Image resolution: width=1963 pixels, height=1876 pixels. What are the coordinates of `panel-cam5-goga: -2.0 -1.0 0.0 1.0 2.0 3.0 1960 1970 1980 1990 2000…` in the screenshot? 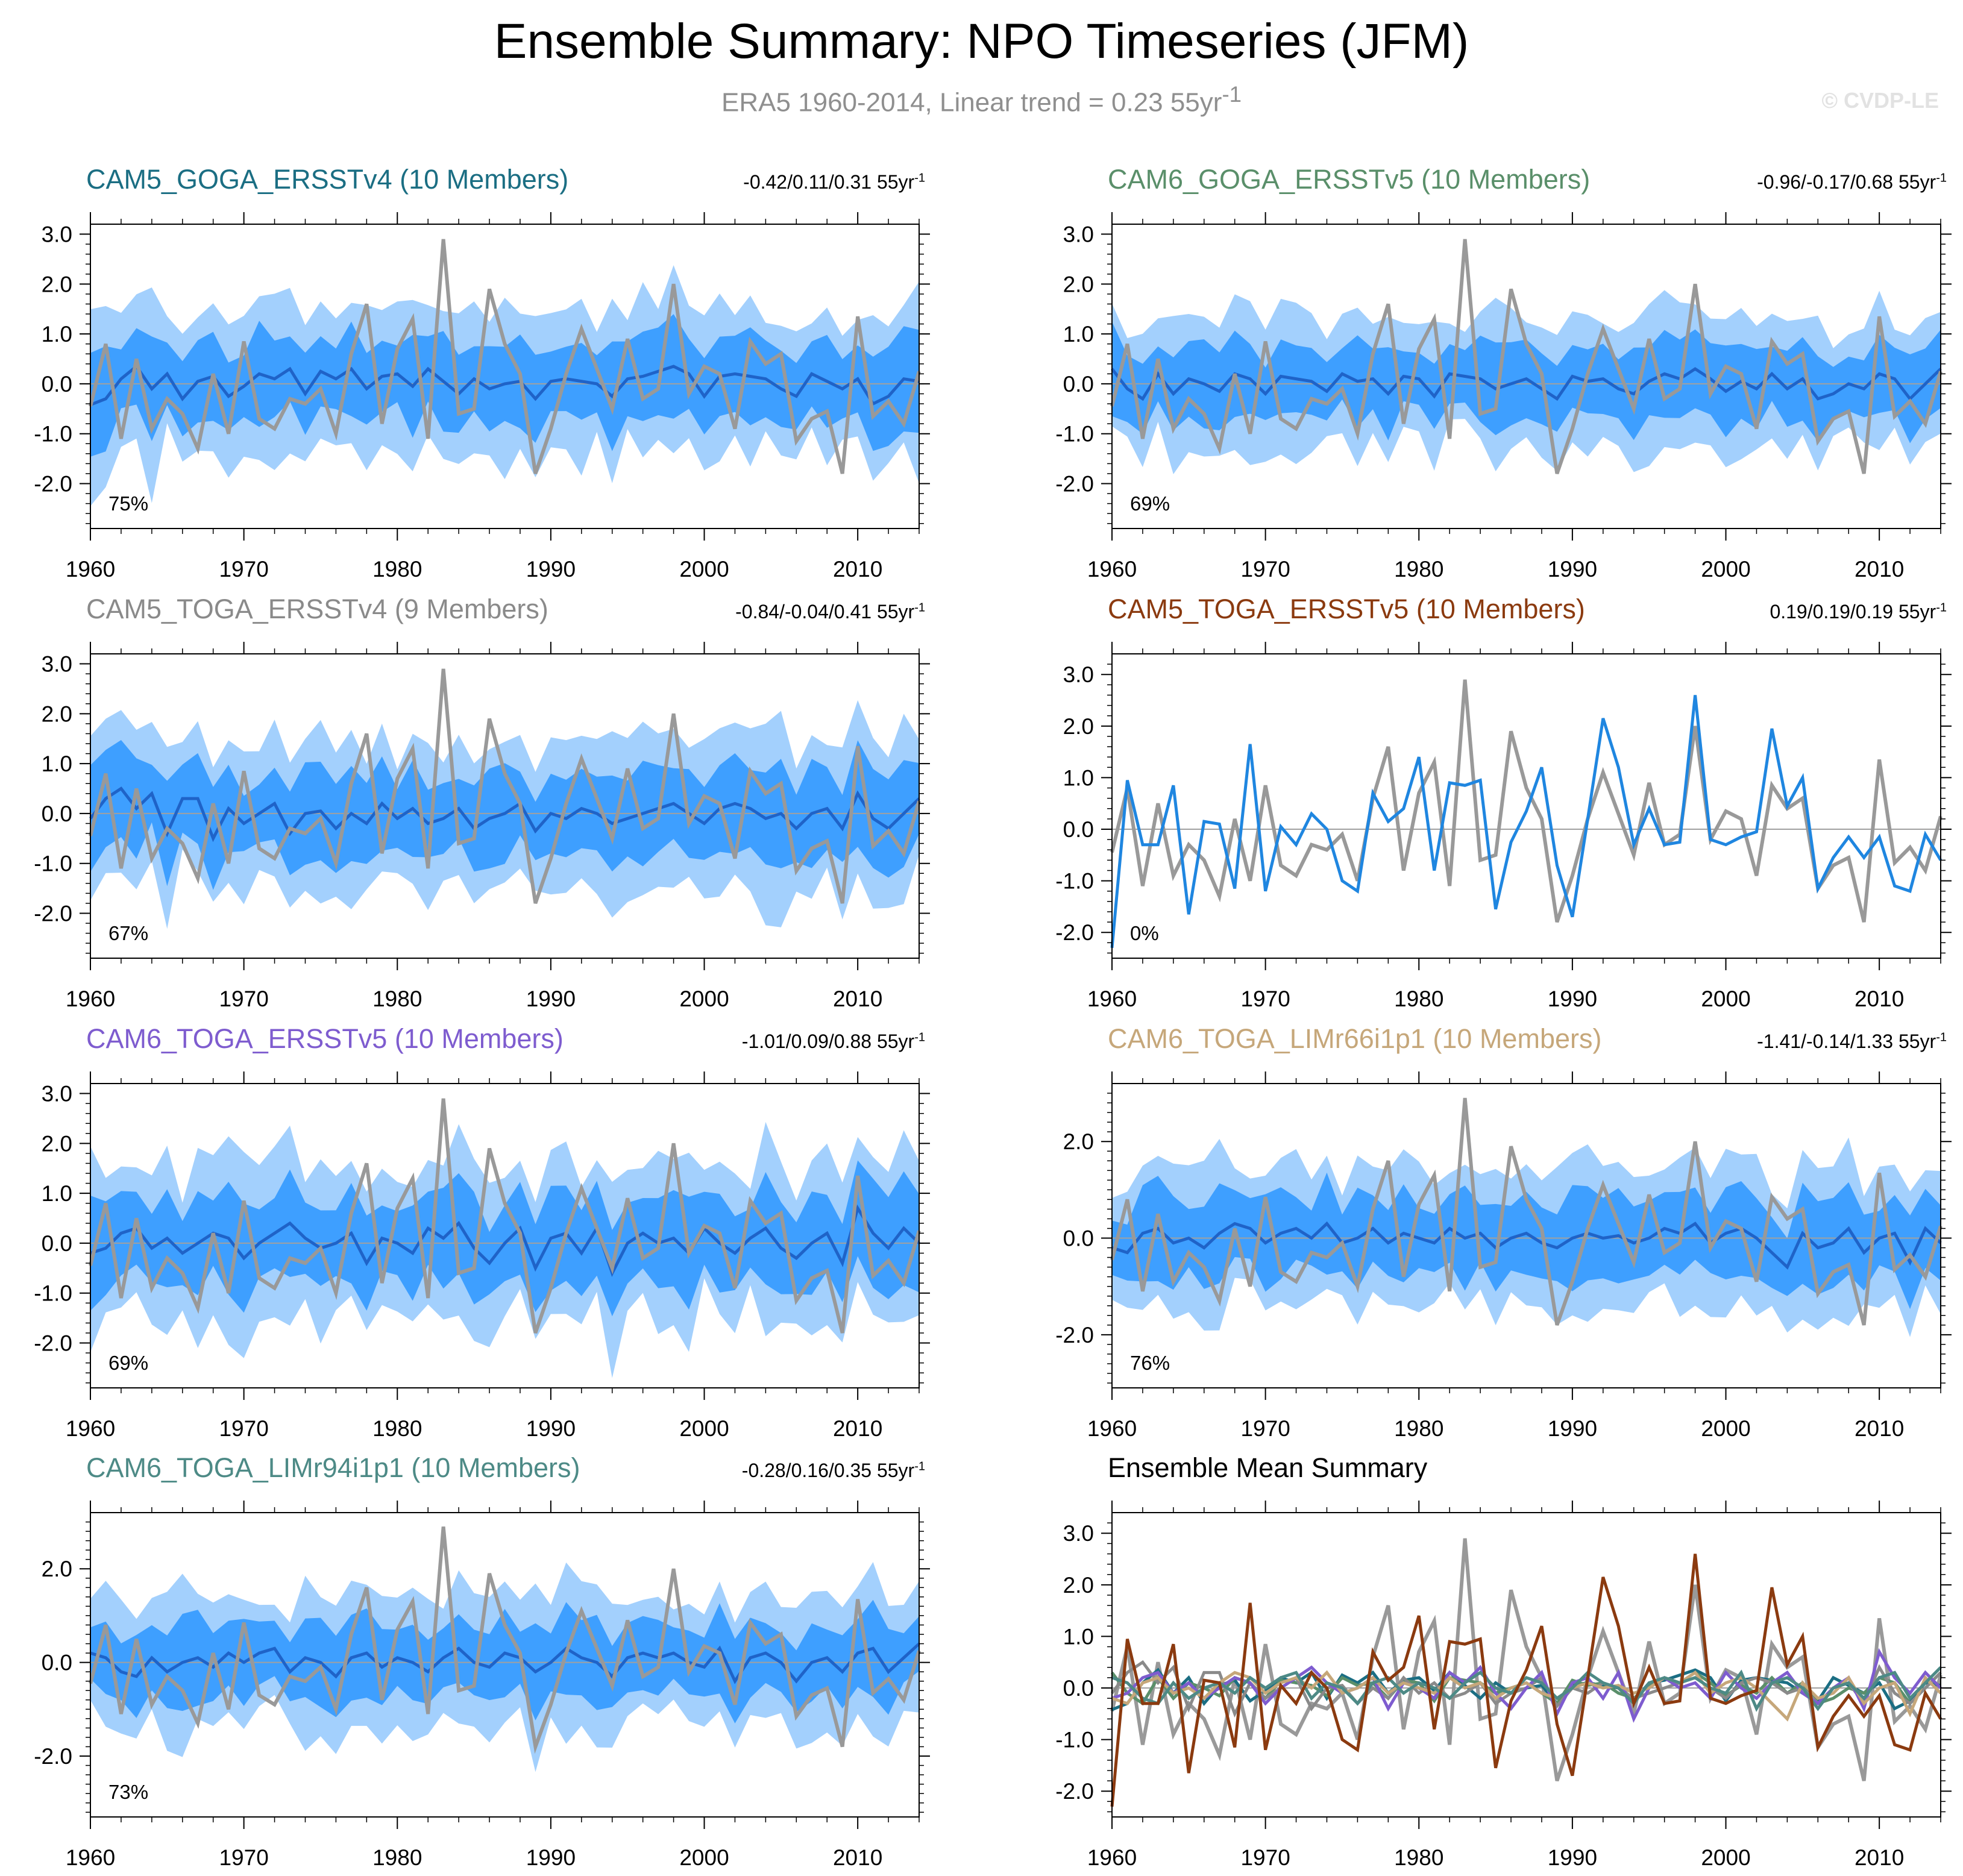 It's located at (482, 397).